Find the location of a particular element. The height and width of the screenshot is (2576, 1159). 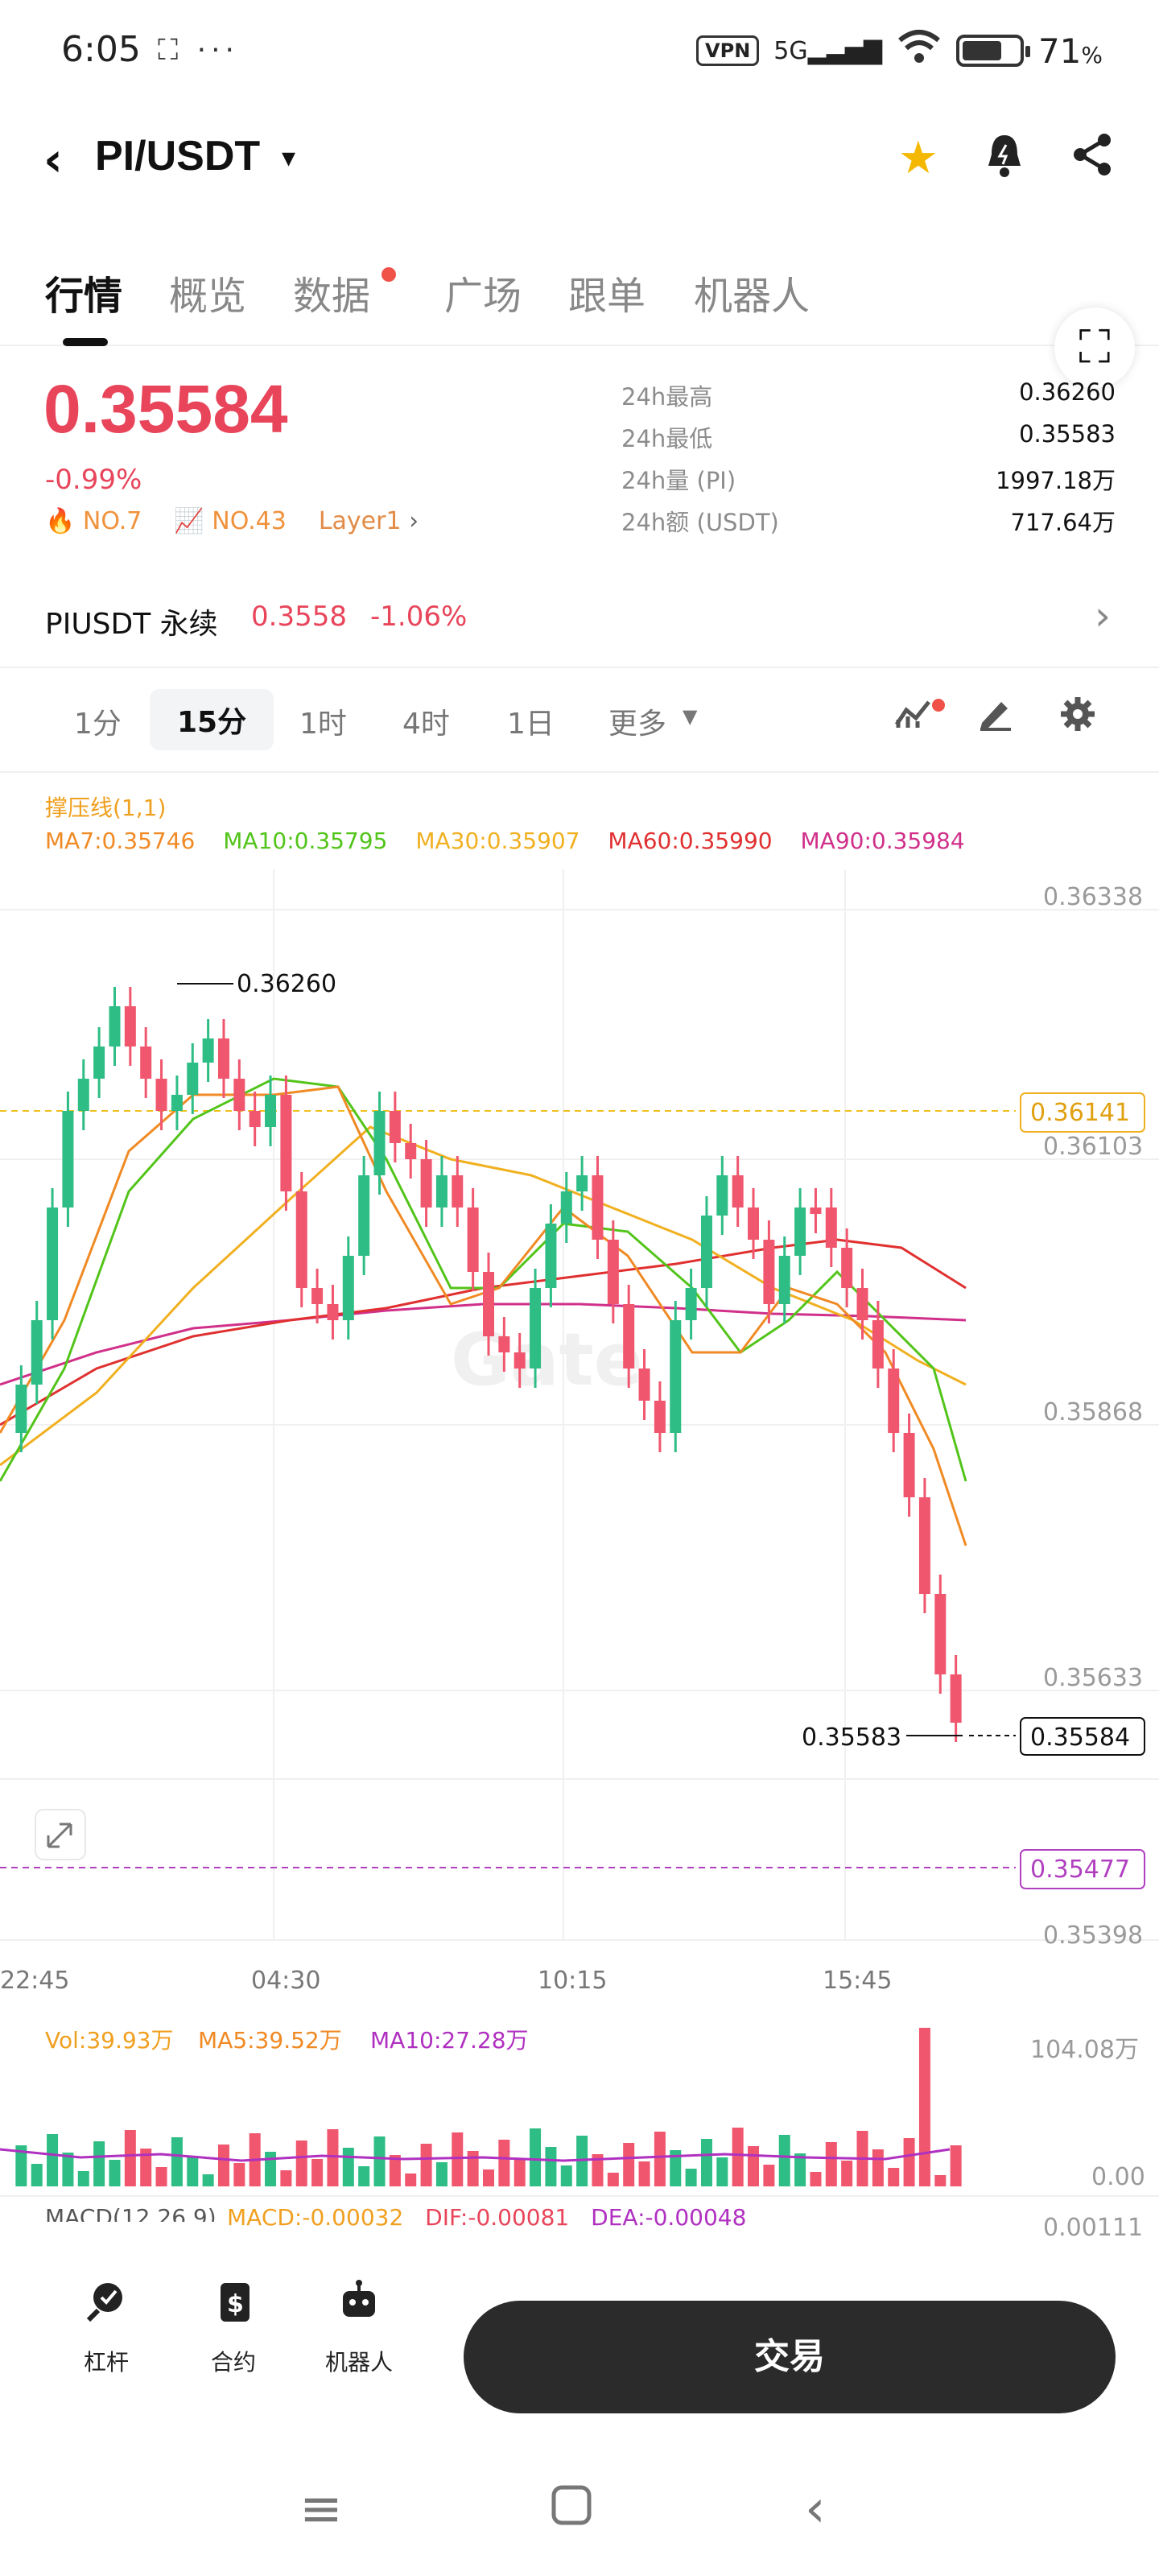

interval-4h: 4时 is located at coordinates (426, 724).